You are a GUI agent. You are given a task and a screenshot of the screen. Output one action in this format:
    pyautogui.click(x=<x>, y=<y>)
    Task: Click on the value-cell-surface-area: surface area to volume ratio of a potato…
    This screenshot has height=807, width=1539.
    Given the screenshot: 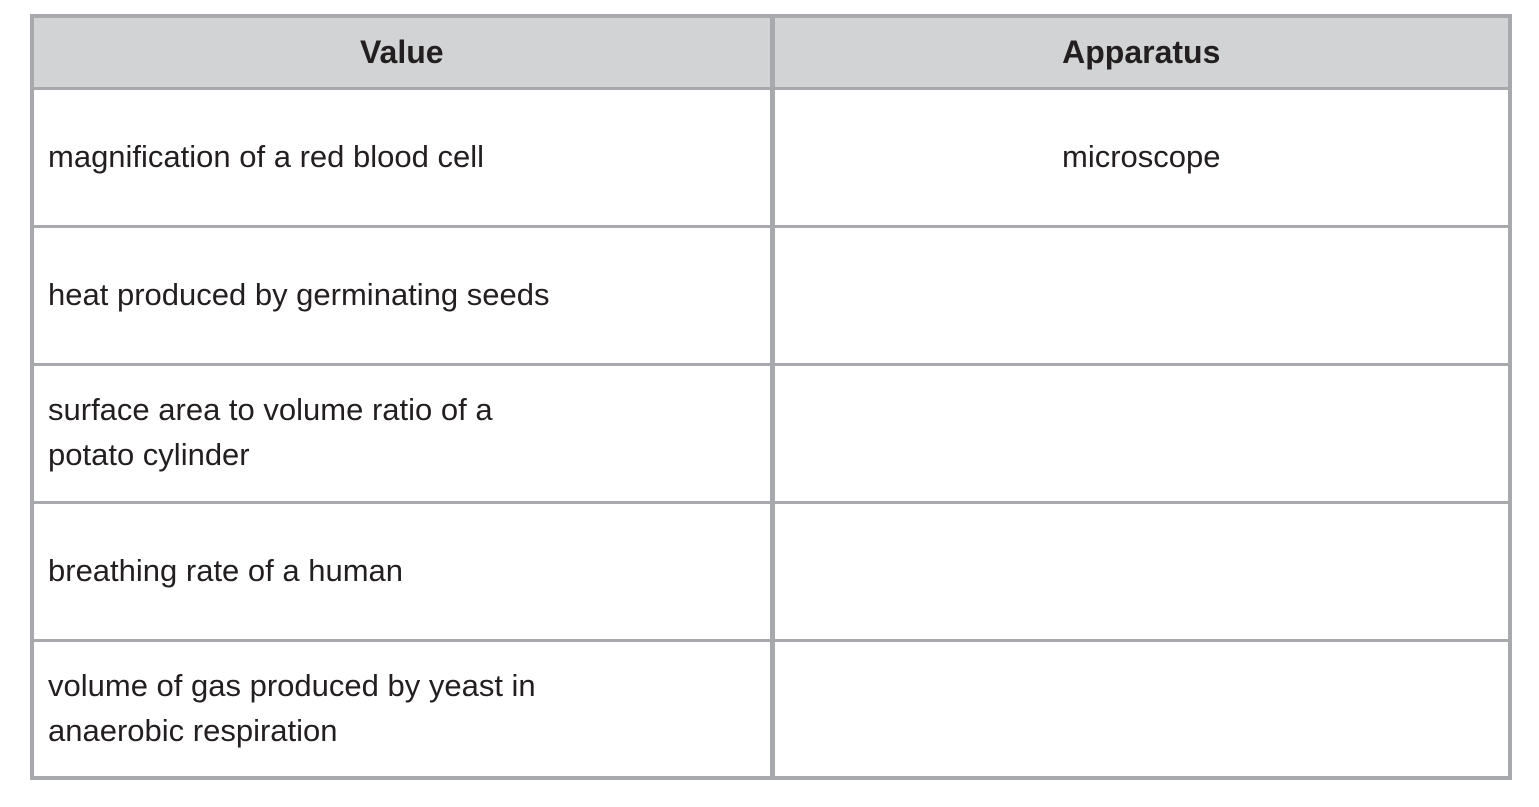 What is the action you would take?
    pyautogui.click(x=402, y=433)
    